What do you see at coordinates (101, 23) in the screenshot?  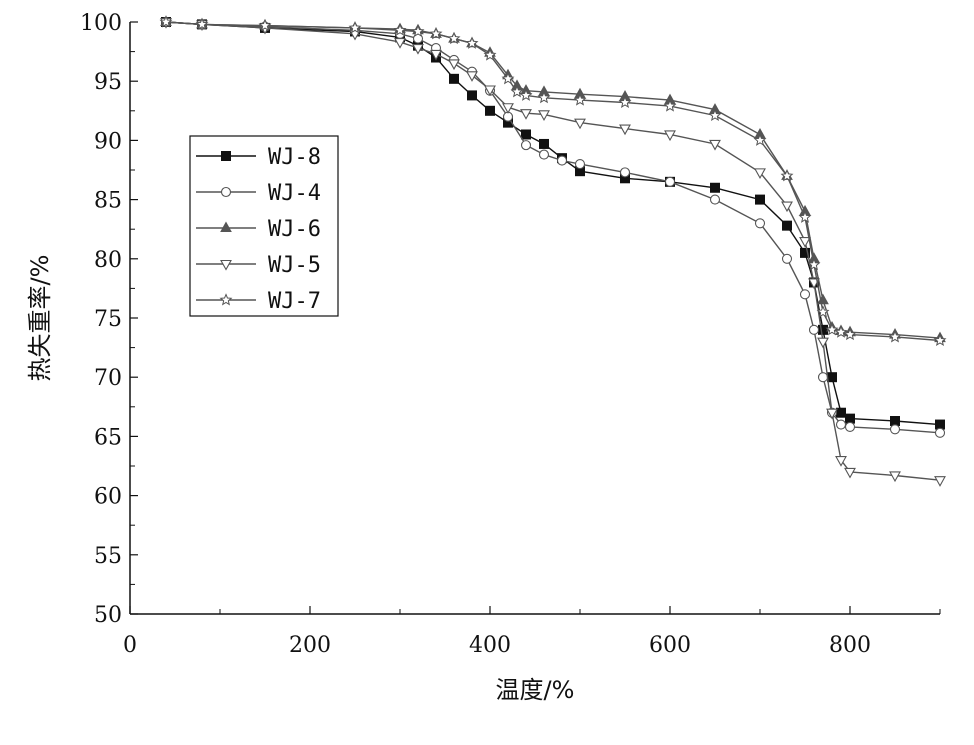 I see `y-tick-label: 100` at bounding box center [101, 23].